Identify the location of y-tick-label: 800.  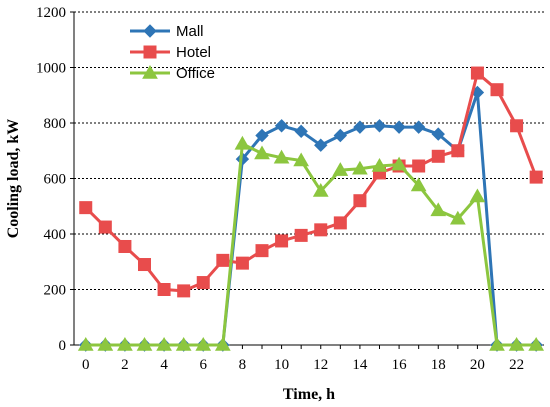
(55, 124).